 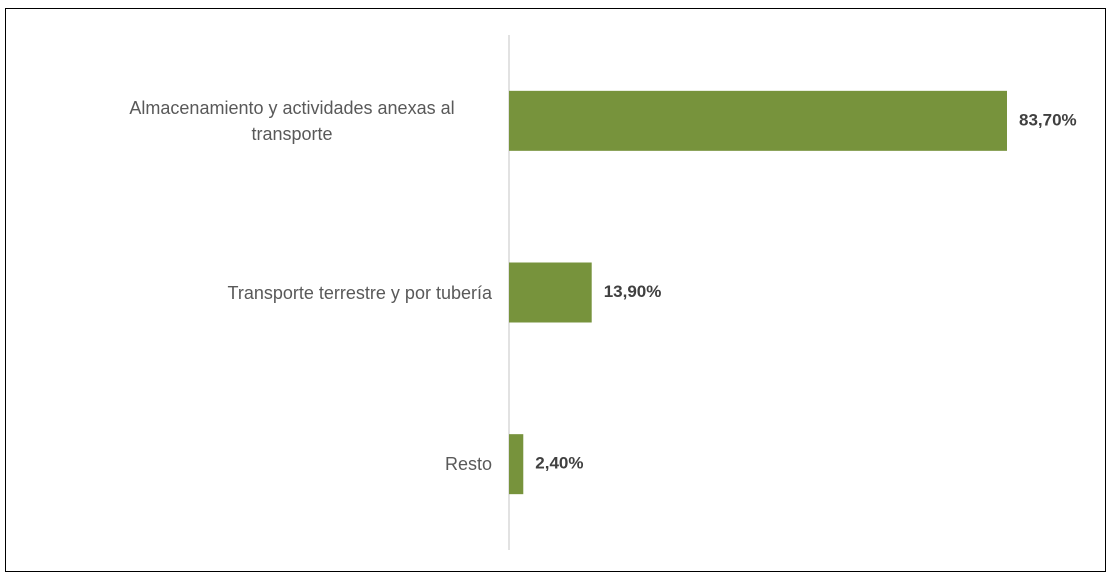 I want to click on data-label: 83,70%, so click(x=1048, y=119).